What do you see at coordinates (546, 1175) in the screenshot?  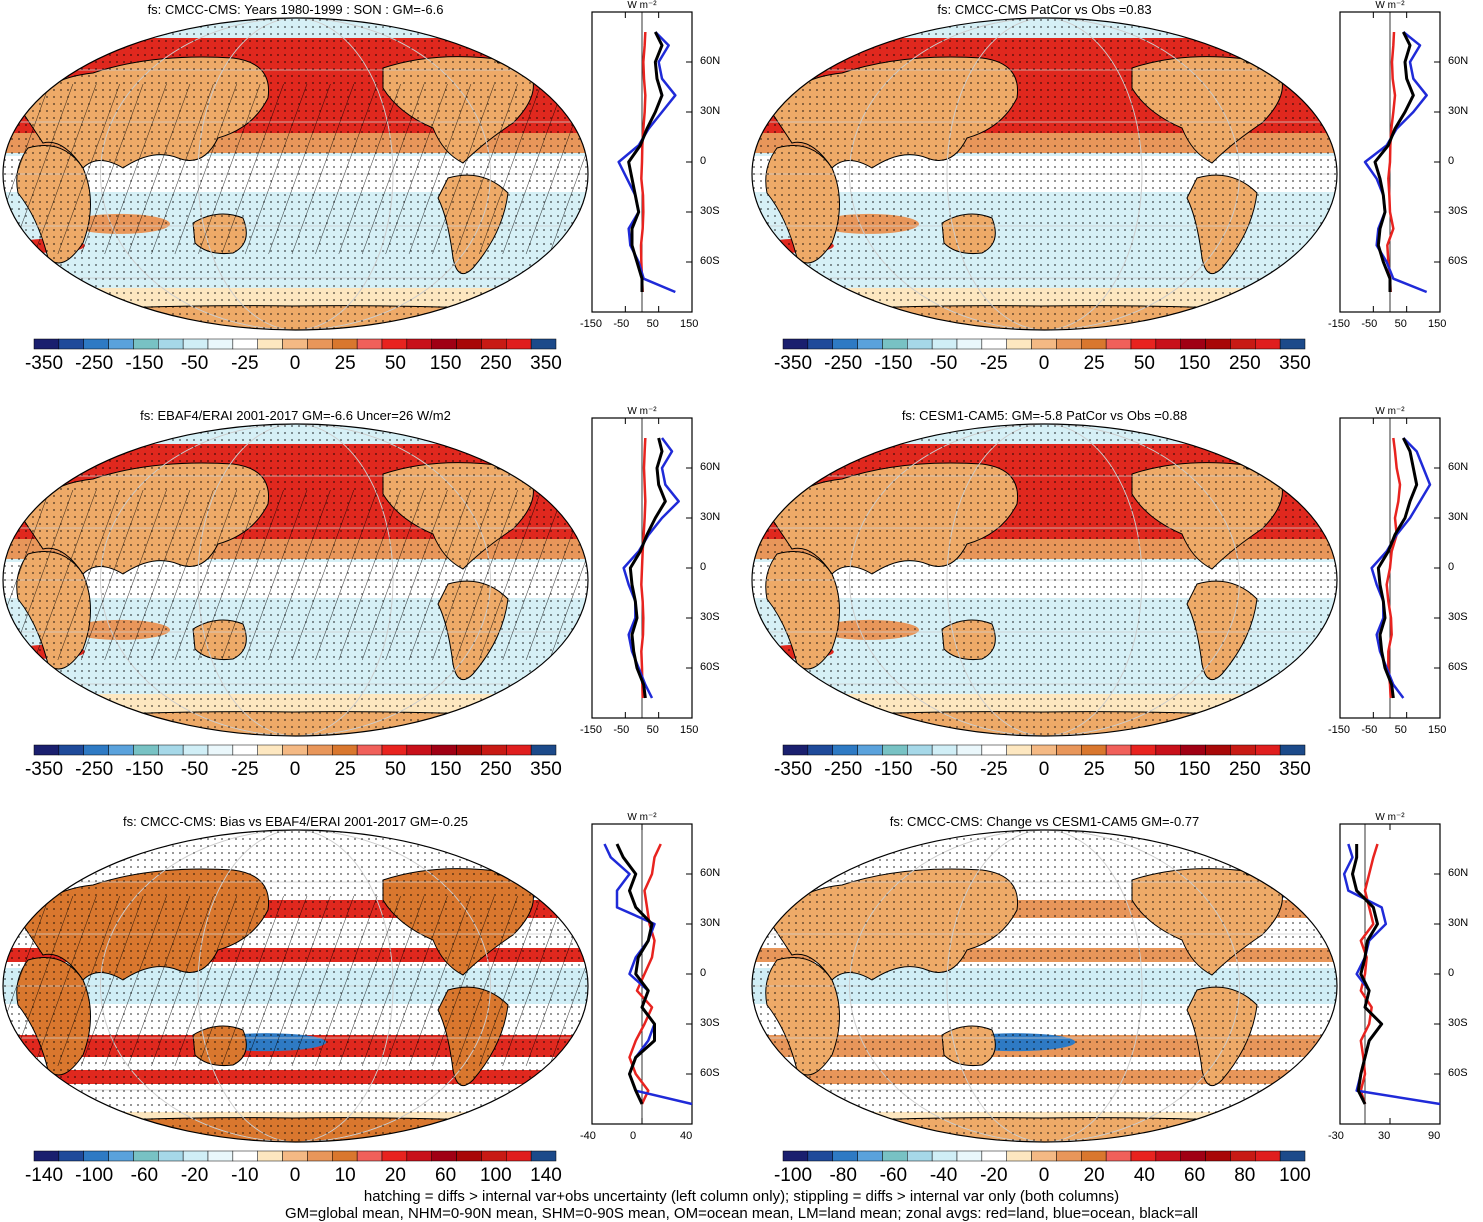 I see `colorbar-label: 140` at bounding box center [546, 1175].